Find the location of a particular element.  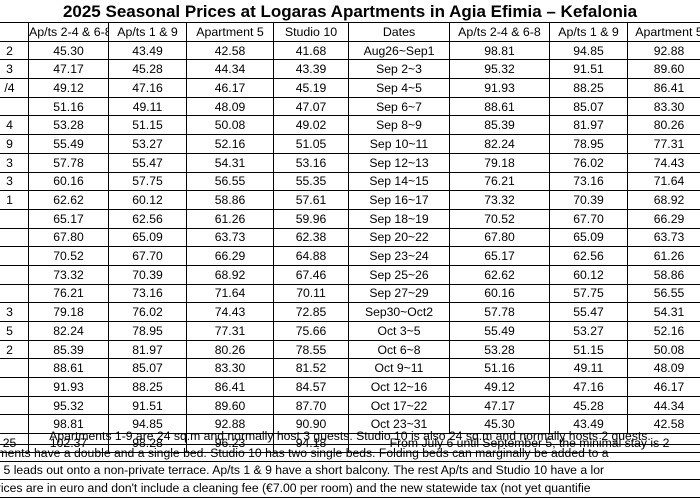

table-cell: Sep 12~13 is located at coordinates (399, 162).